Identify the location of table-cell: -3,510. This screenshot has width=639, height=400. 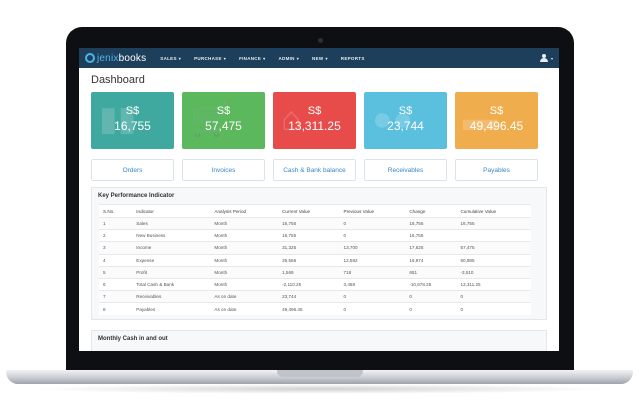
(493, 272).